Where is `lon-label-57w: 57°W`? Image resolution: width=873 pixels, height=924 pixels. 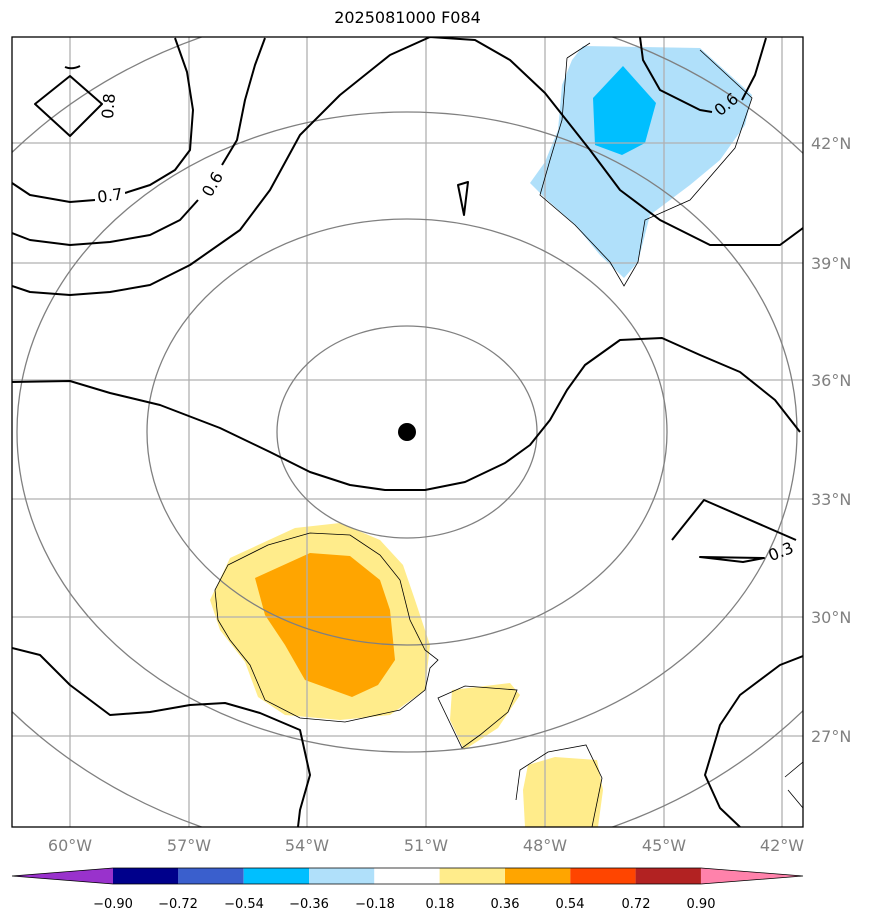
lon-label-57w: 57°W is located at coordinates (189, 845).